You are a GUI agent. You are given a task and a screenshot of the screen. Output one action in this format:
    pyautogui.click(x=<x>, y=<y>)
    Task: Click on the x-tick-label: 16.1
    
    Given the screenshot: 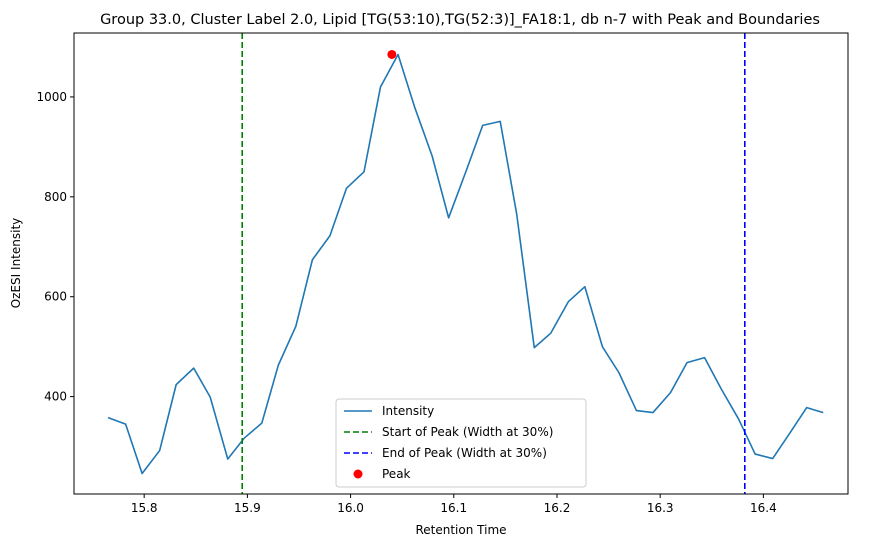 What is the action you would take?
    pyautogui.click(x=453, y=508)
    